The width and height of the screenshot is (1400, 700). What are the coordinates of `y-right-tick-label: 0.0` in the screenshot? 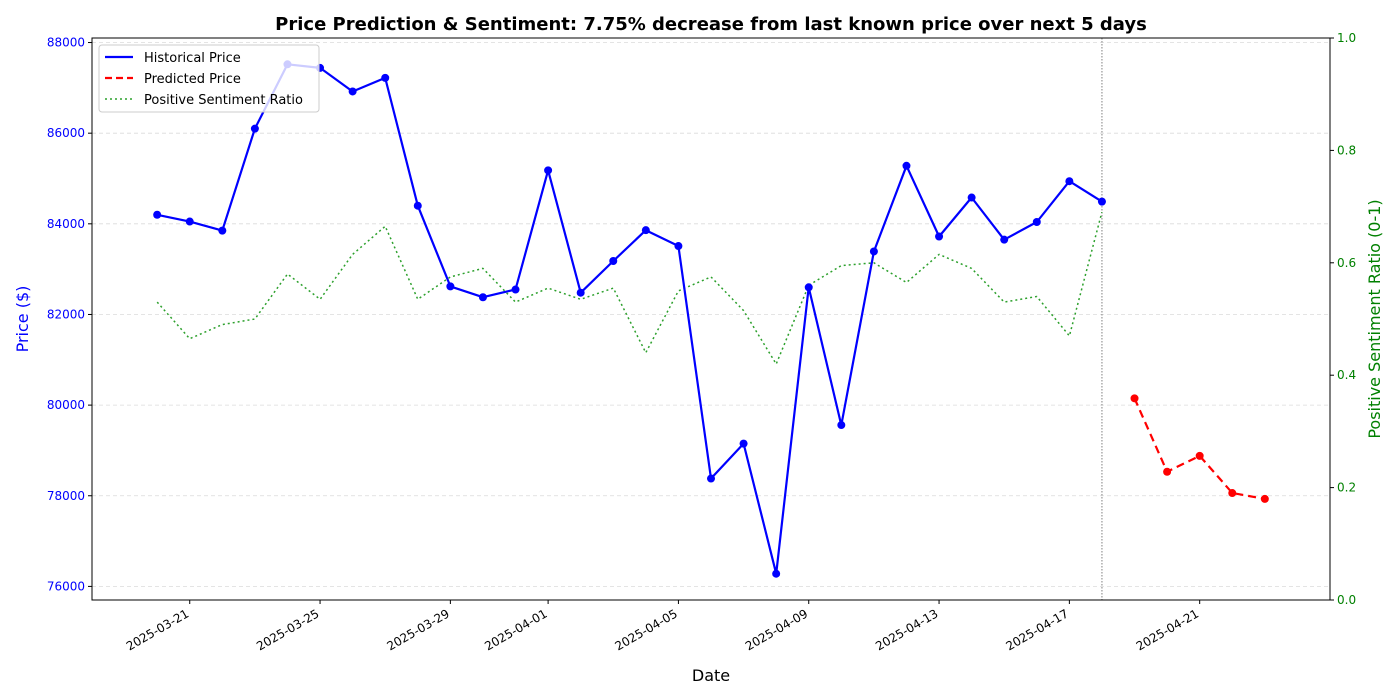 It's located at (1346, 600).